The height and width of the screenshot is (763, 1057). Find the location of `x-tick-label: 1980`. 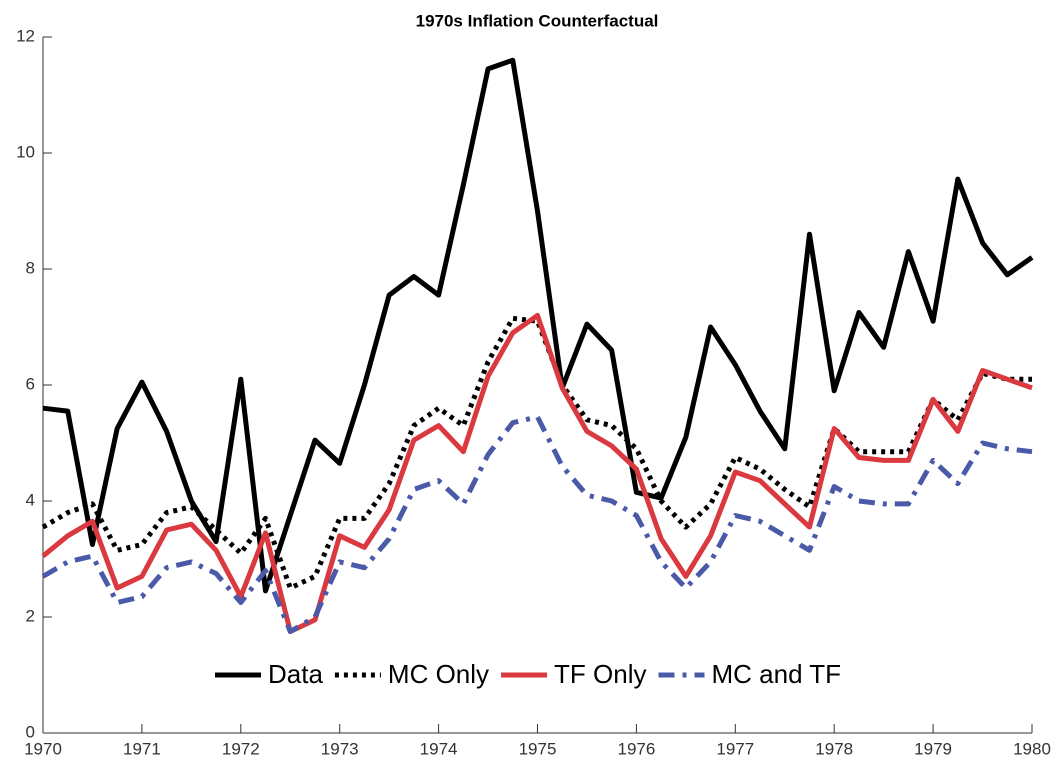

x-tick-label: 1980 is located at coordinates (1032, 748).